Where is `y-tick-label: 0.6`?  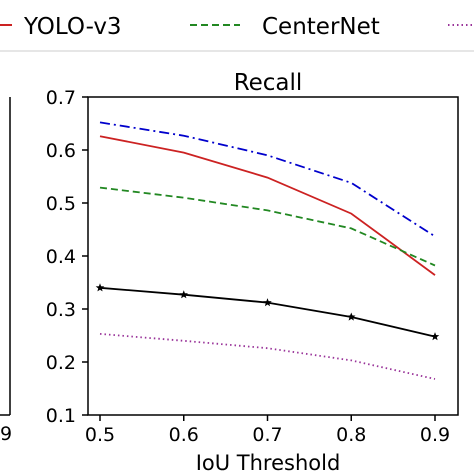 y-tick-label: 0.6 is located at coordinates (61, 151).